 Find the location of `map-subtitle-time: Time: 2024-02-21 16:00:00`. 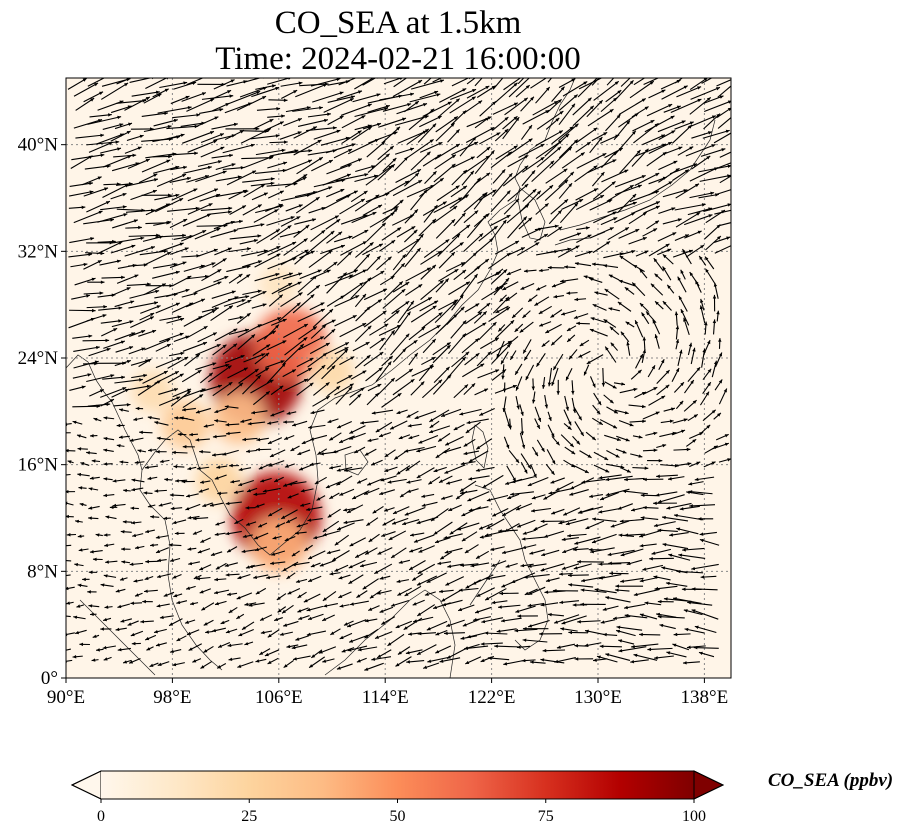

map-subtitle-time: Time: 2024-02-21 16:00:00 is located at coordinates (398, 59).